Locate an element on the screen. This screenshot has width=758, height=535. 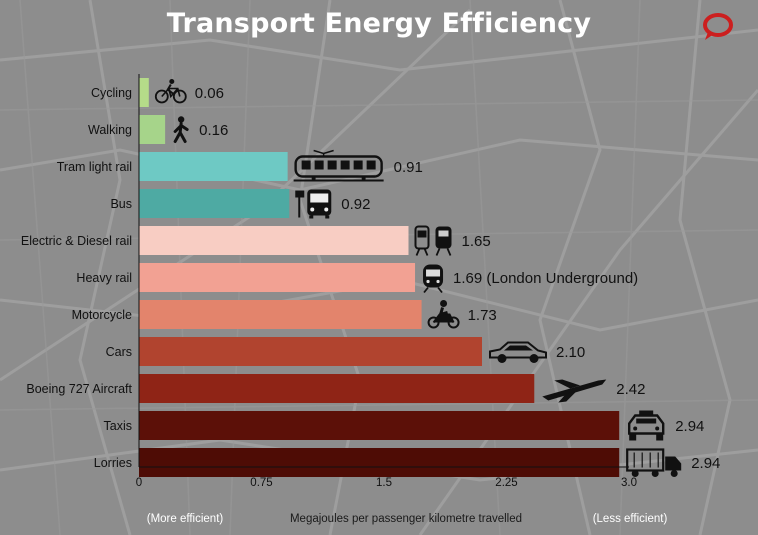
category-label: Taxis is located at coordinates (118, 426).